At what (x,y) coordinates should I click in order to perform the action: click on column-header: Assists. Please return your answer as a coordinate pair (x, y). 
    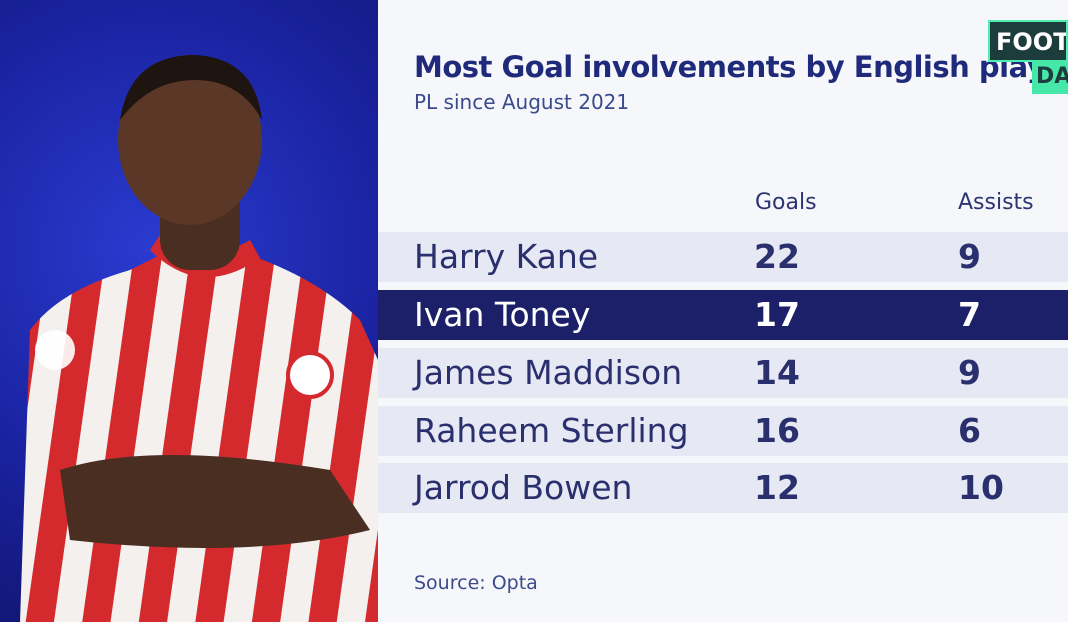
    Looking at the image, I should click on (996, 202).